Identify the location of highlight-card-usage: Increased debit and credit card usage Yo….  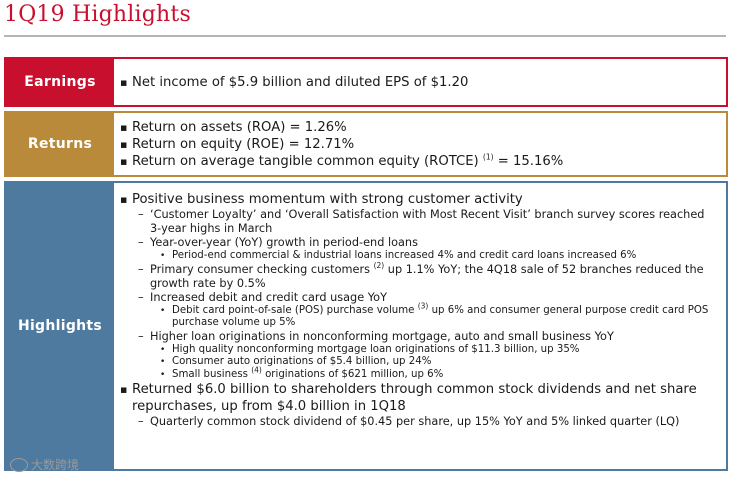
(423, 298).